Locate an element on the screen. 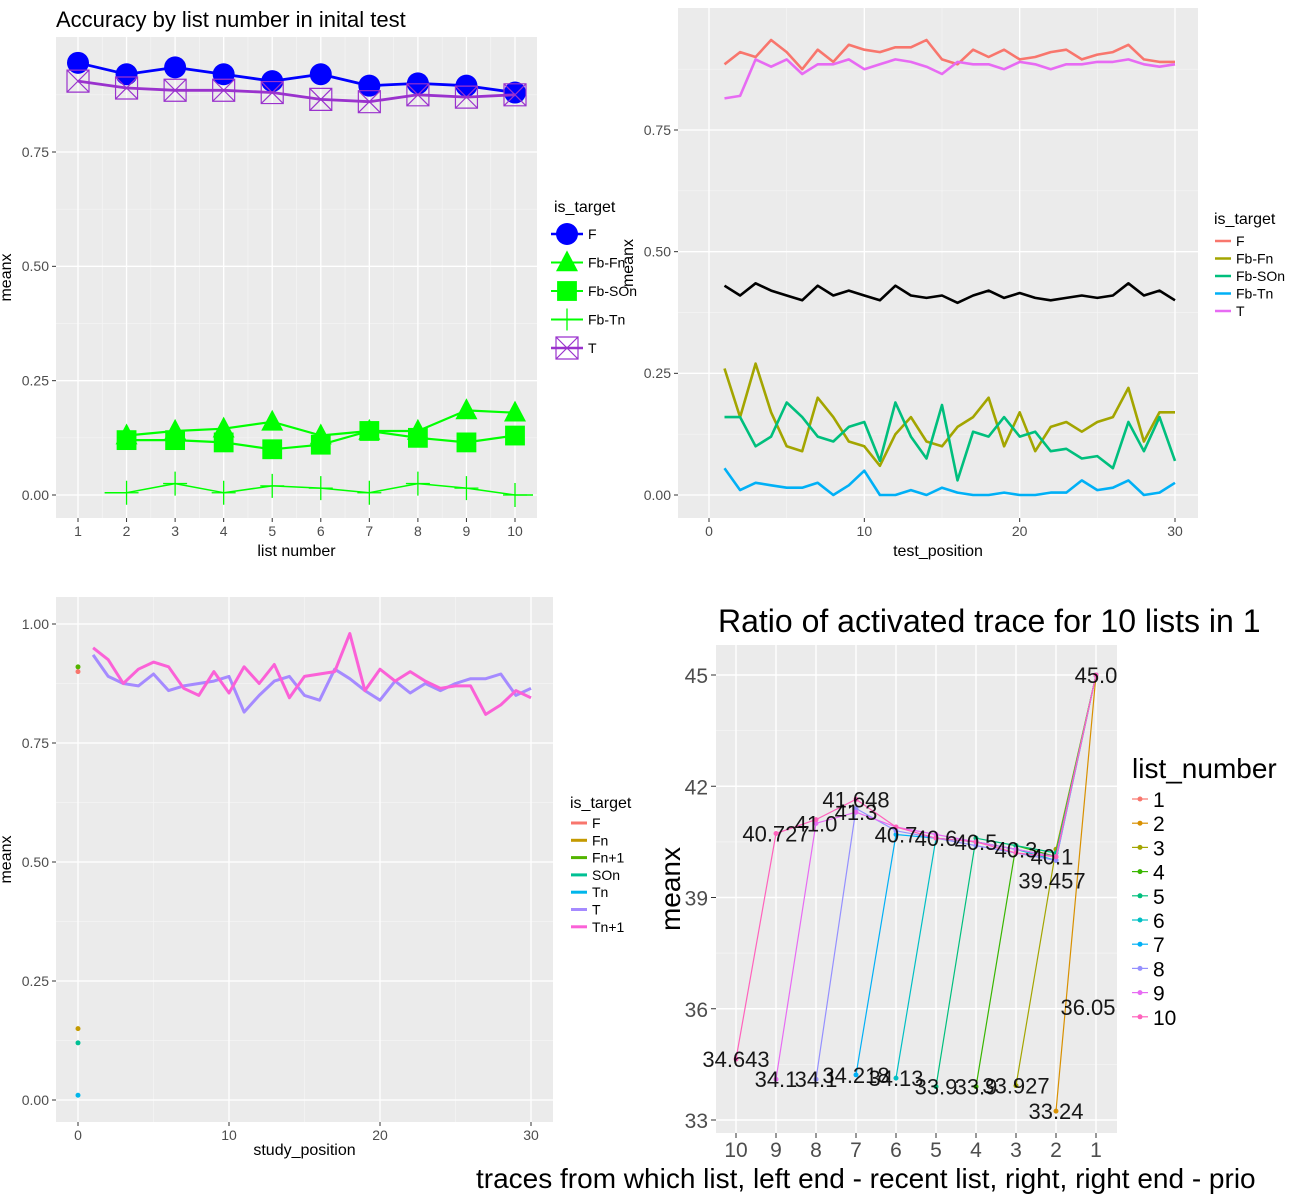 This screenshot has width=1300, height=1200. x-tick-label: 7 is located at coordinates (856, 1150).